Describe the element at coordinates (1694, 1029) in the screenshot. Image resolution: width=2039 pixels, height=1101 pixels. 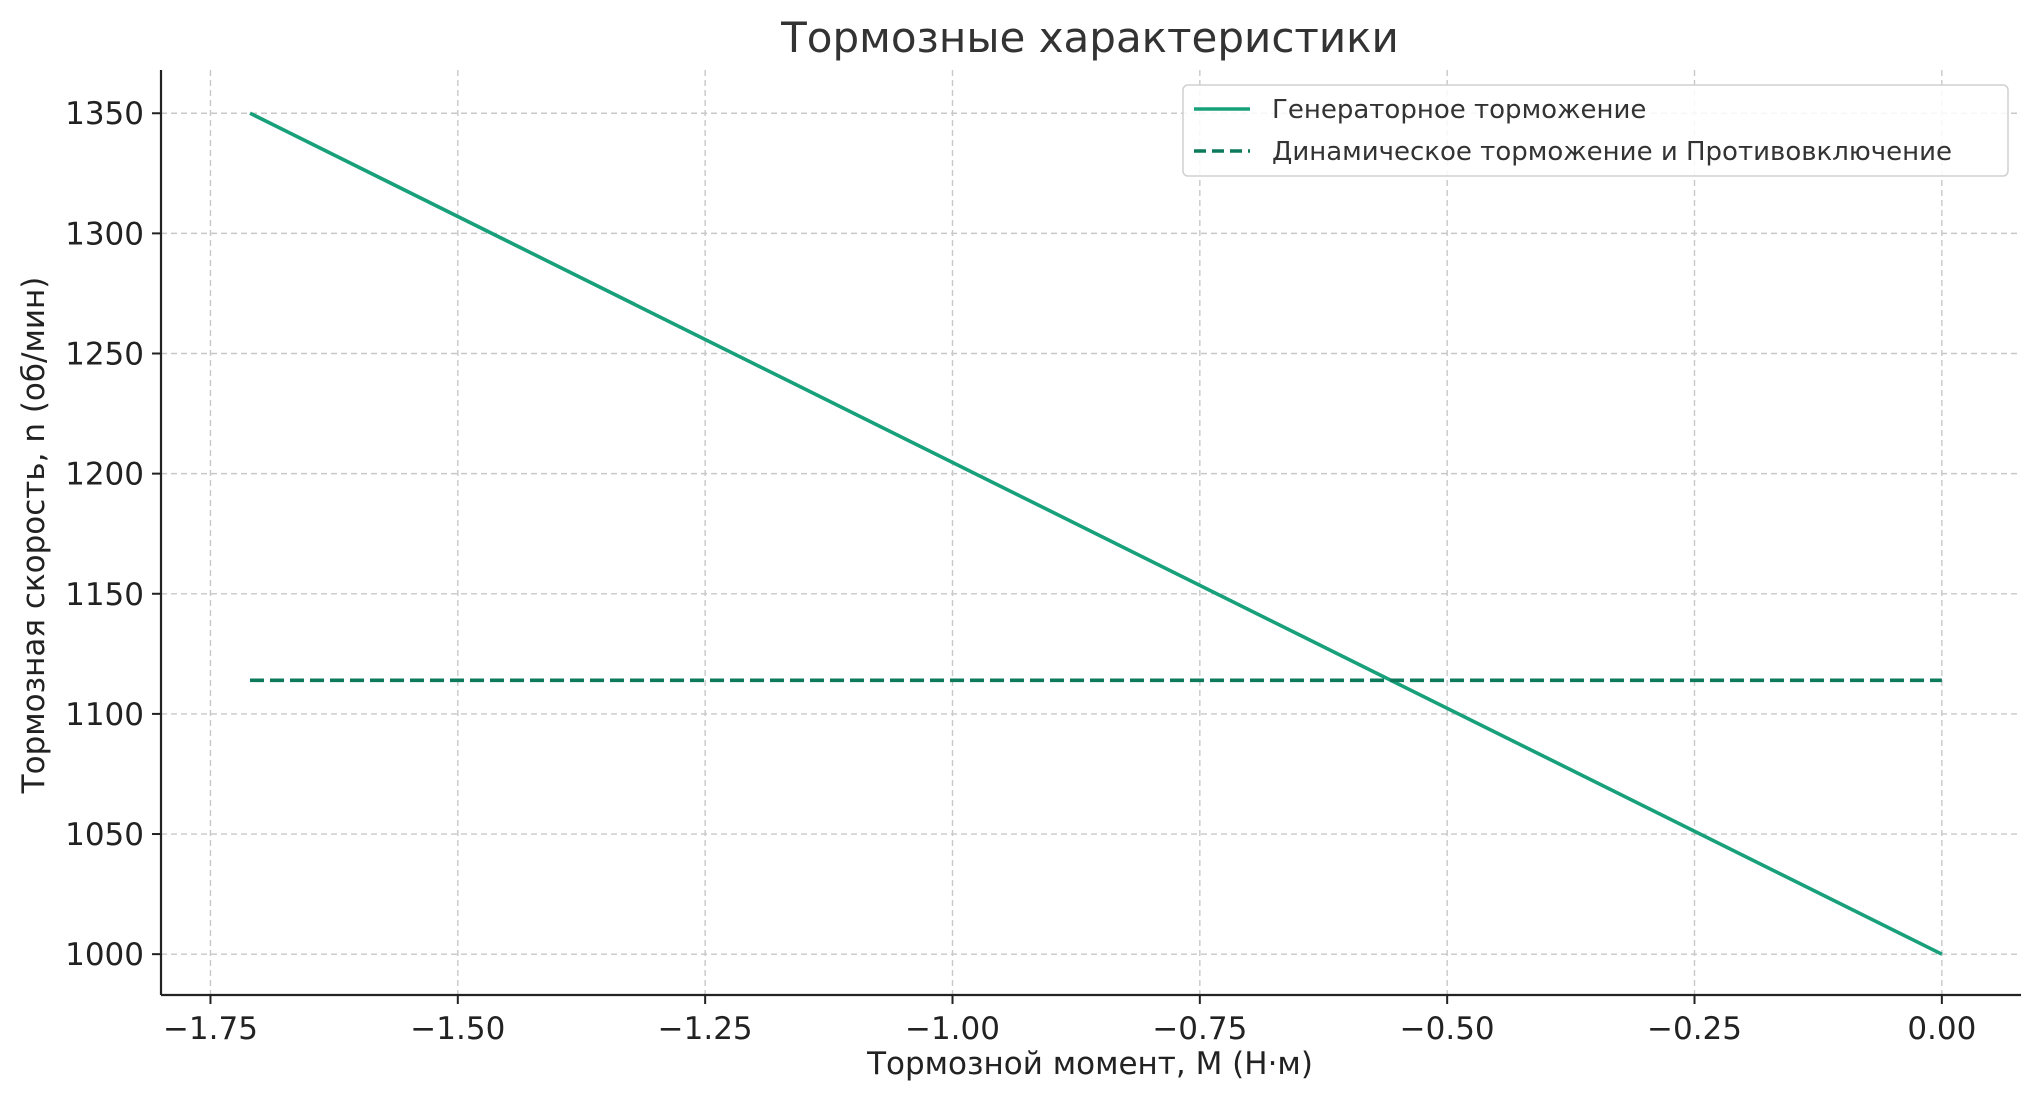
I see `x-tick-label: −0.25` at that location.